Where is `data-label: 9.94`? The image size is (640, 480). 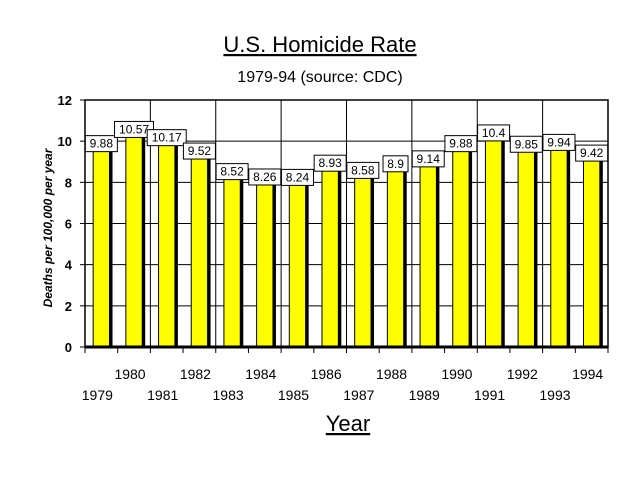 data-label: 9.94 is located at coordinates (559, 142).